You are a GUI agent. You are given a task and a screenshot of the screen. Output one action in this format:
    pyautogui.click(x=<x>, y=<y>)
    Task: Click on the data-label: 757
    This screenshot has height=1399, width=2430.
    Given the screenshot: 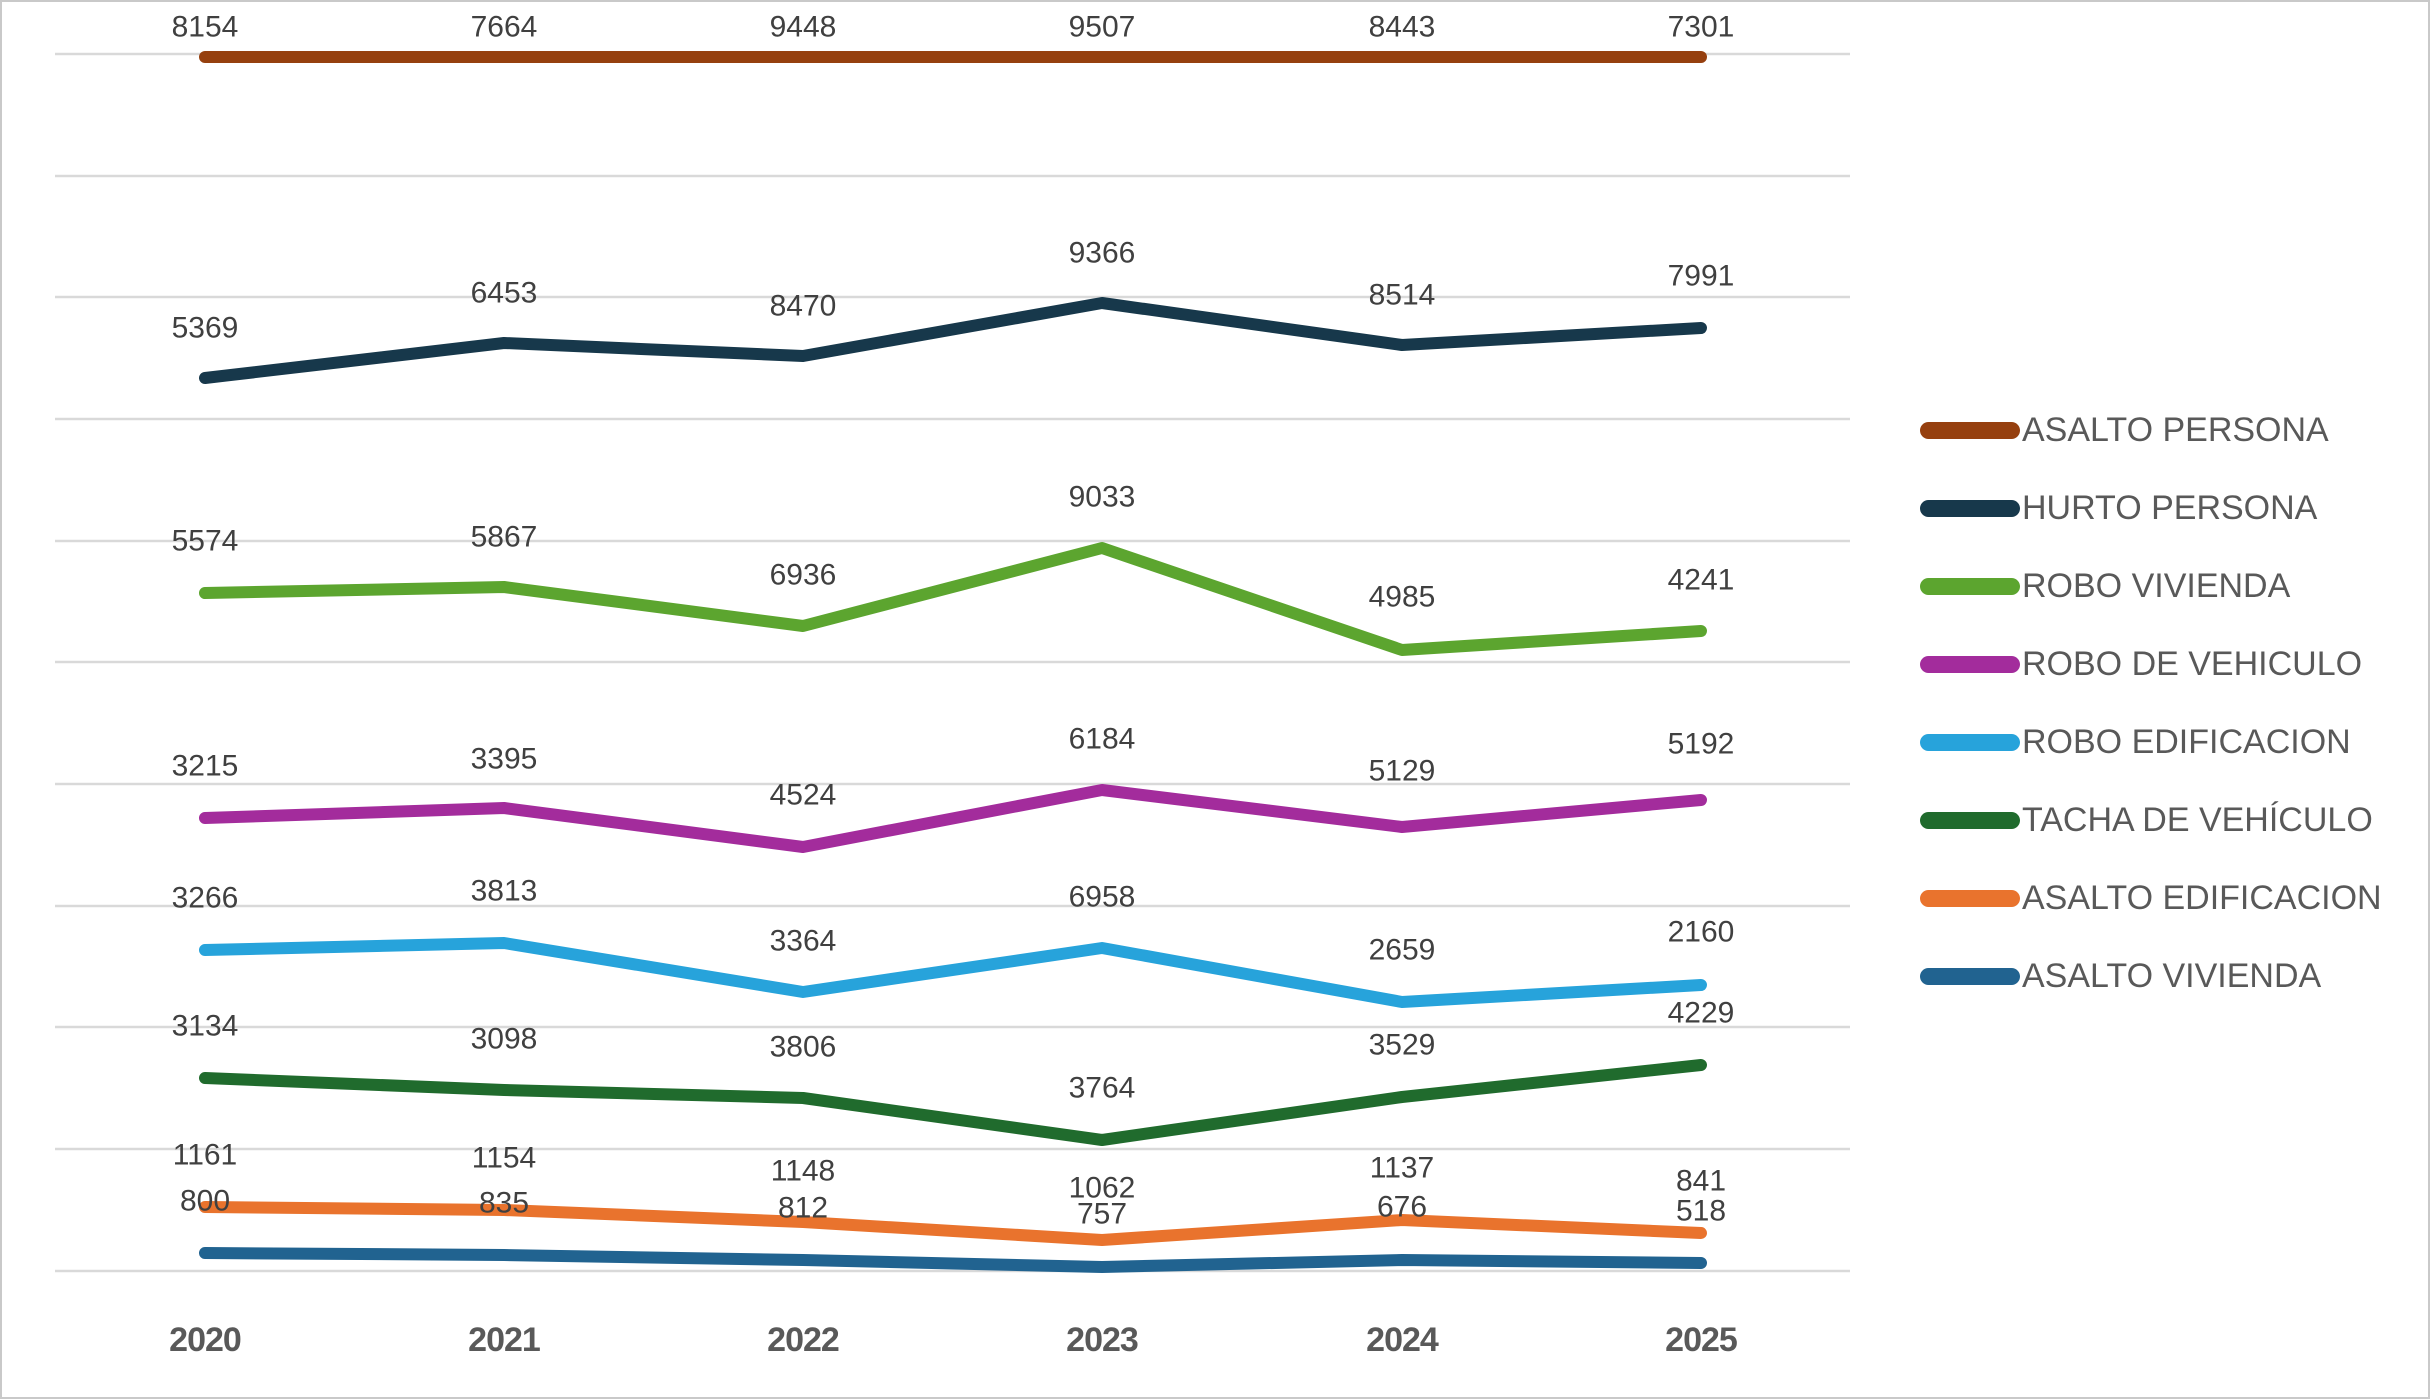 What is the action you would take?
    pyautogui.click(x=1102, y=1214)
    